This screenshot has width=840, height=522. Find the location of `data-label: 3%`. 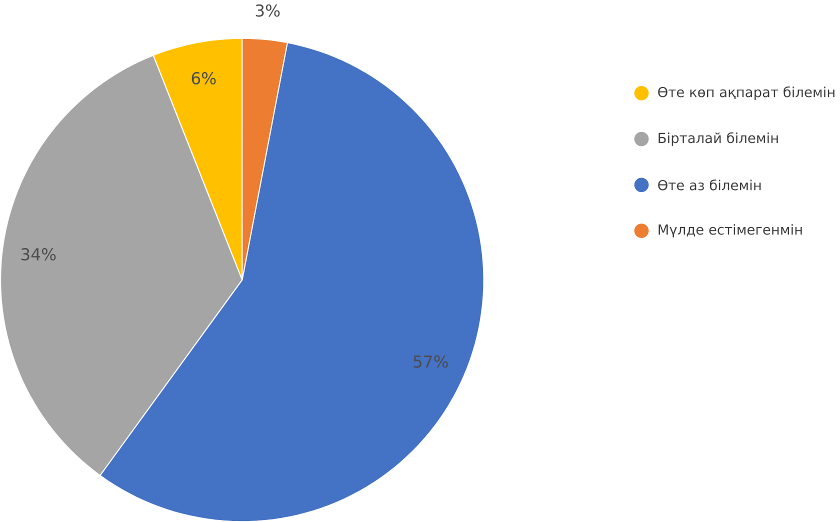

data-label: 3% is located at coordinates (268, 10).